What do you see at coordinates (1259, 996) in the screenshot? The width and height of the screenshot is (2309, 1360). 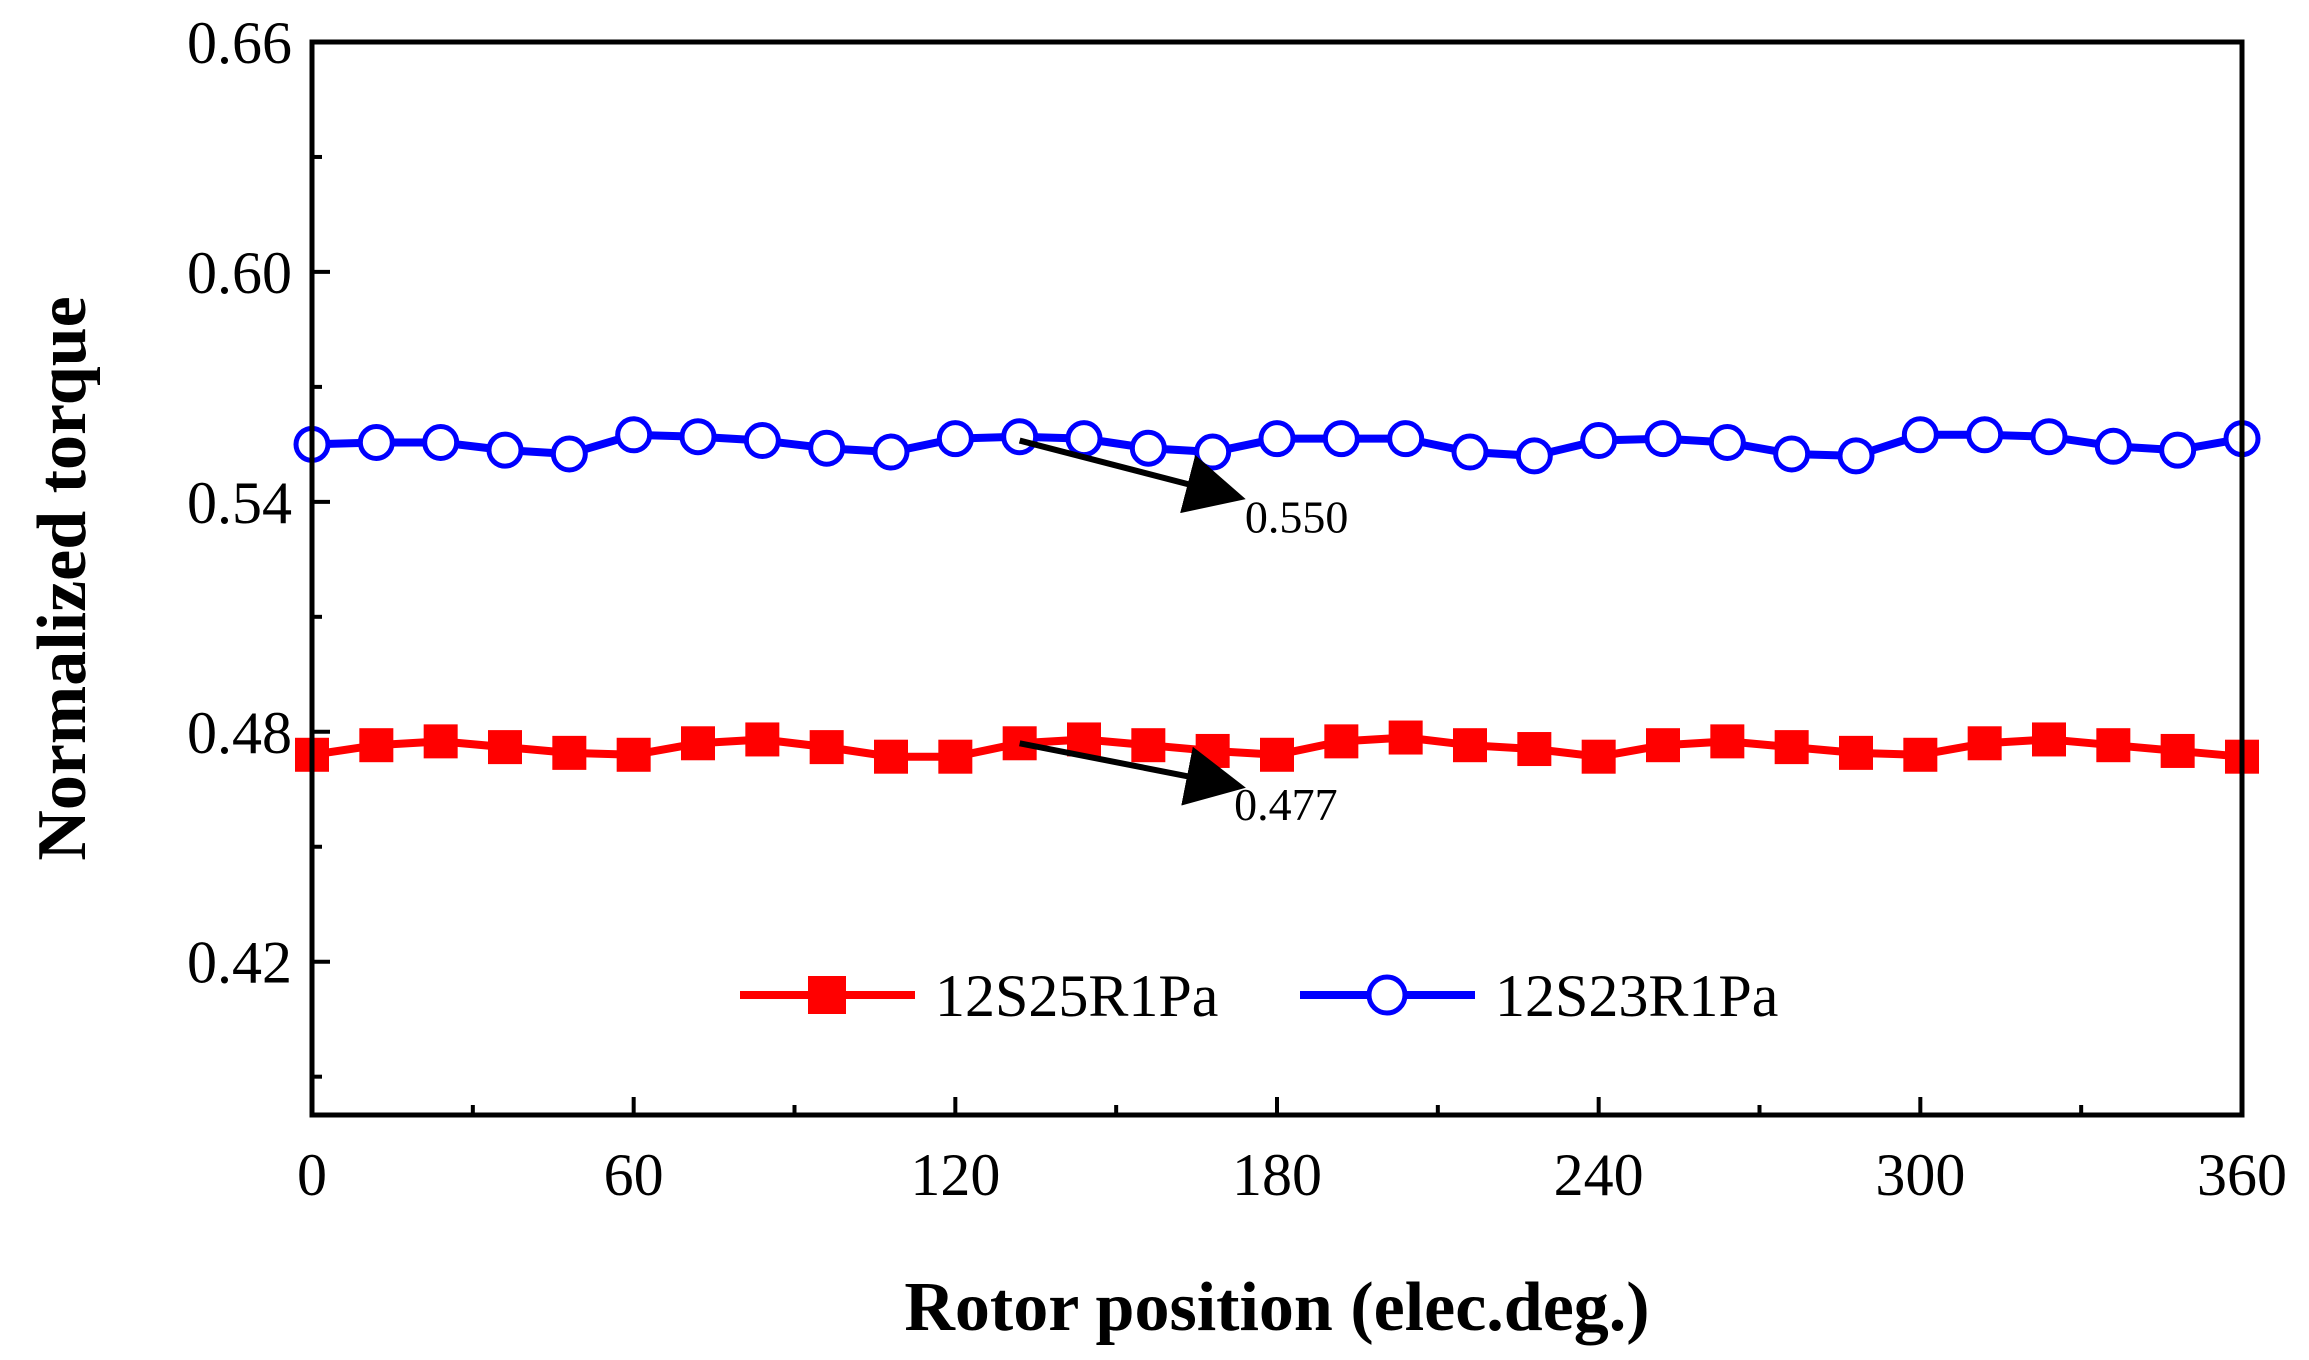 I see `legend: 12S25R1Pa 12S23R1Pa` at bounding box center [1259, 996].